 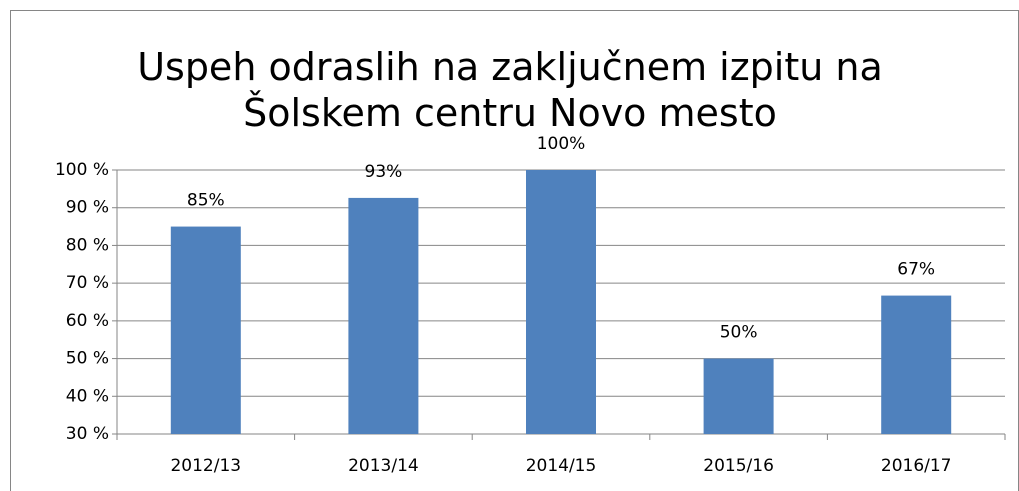 I want to click on y-tick-label: 80 %, so click(x=87, y=245).